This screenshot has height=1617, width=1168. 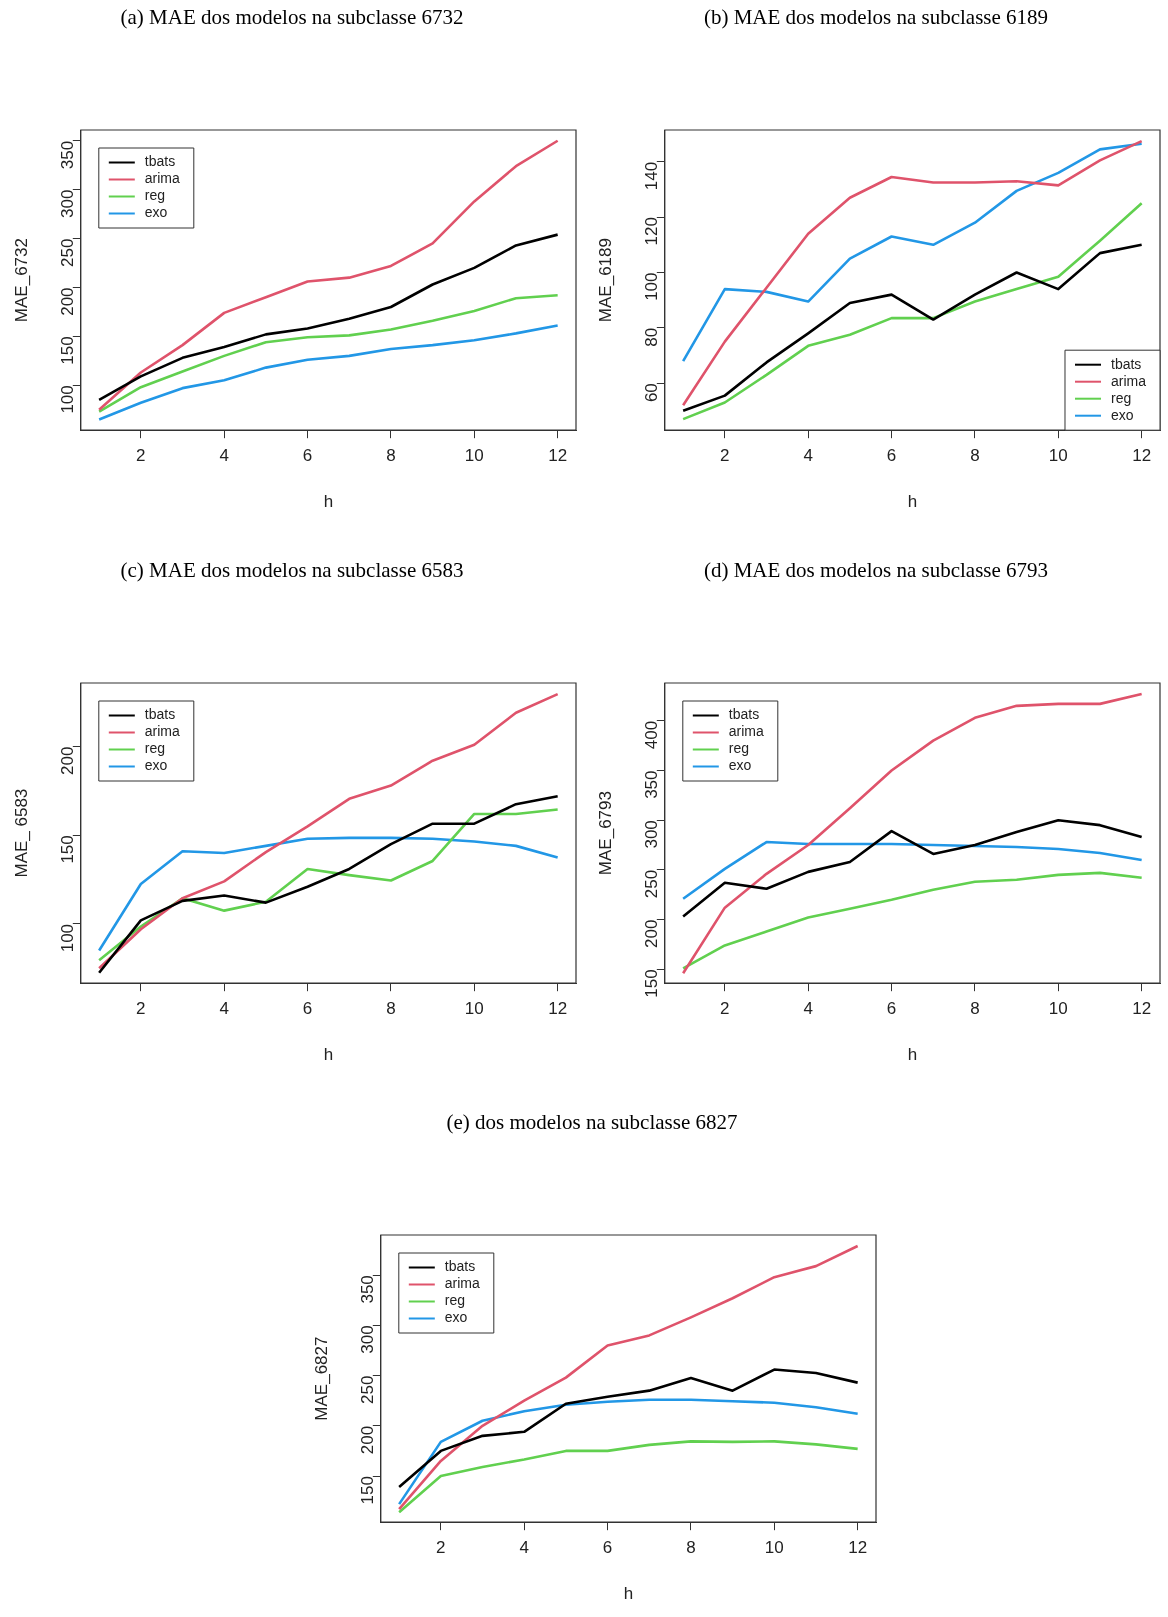 I want to click on y-tick-label: 80, so click(x=652, y=337).